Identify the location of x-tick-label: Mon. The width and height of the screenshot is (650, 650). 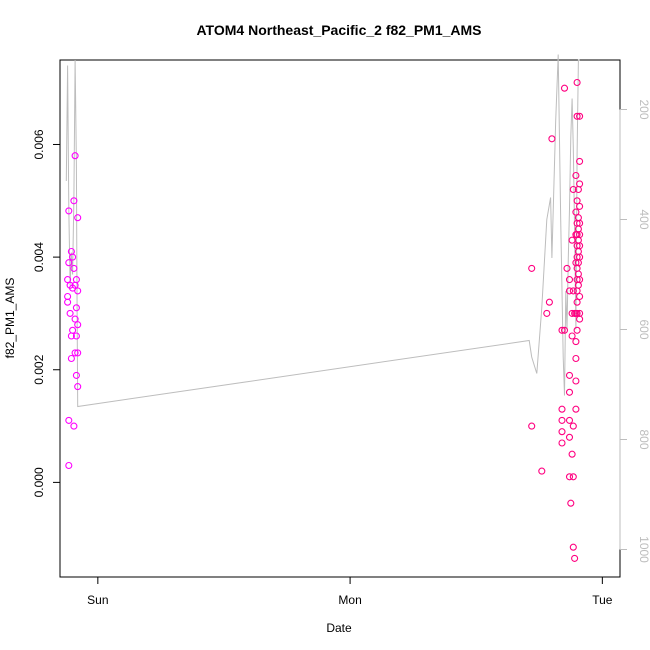
(349, 600).